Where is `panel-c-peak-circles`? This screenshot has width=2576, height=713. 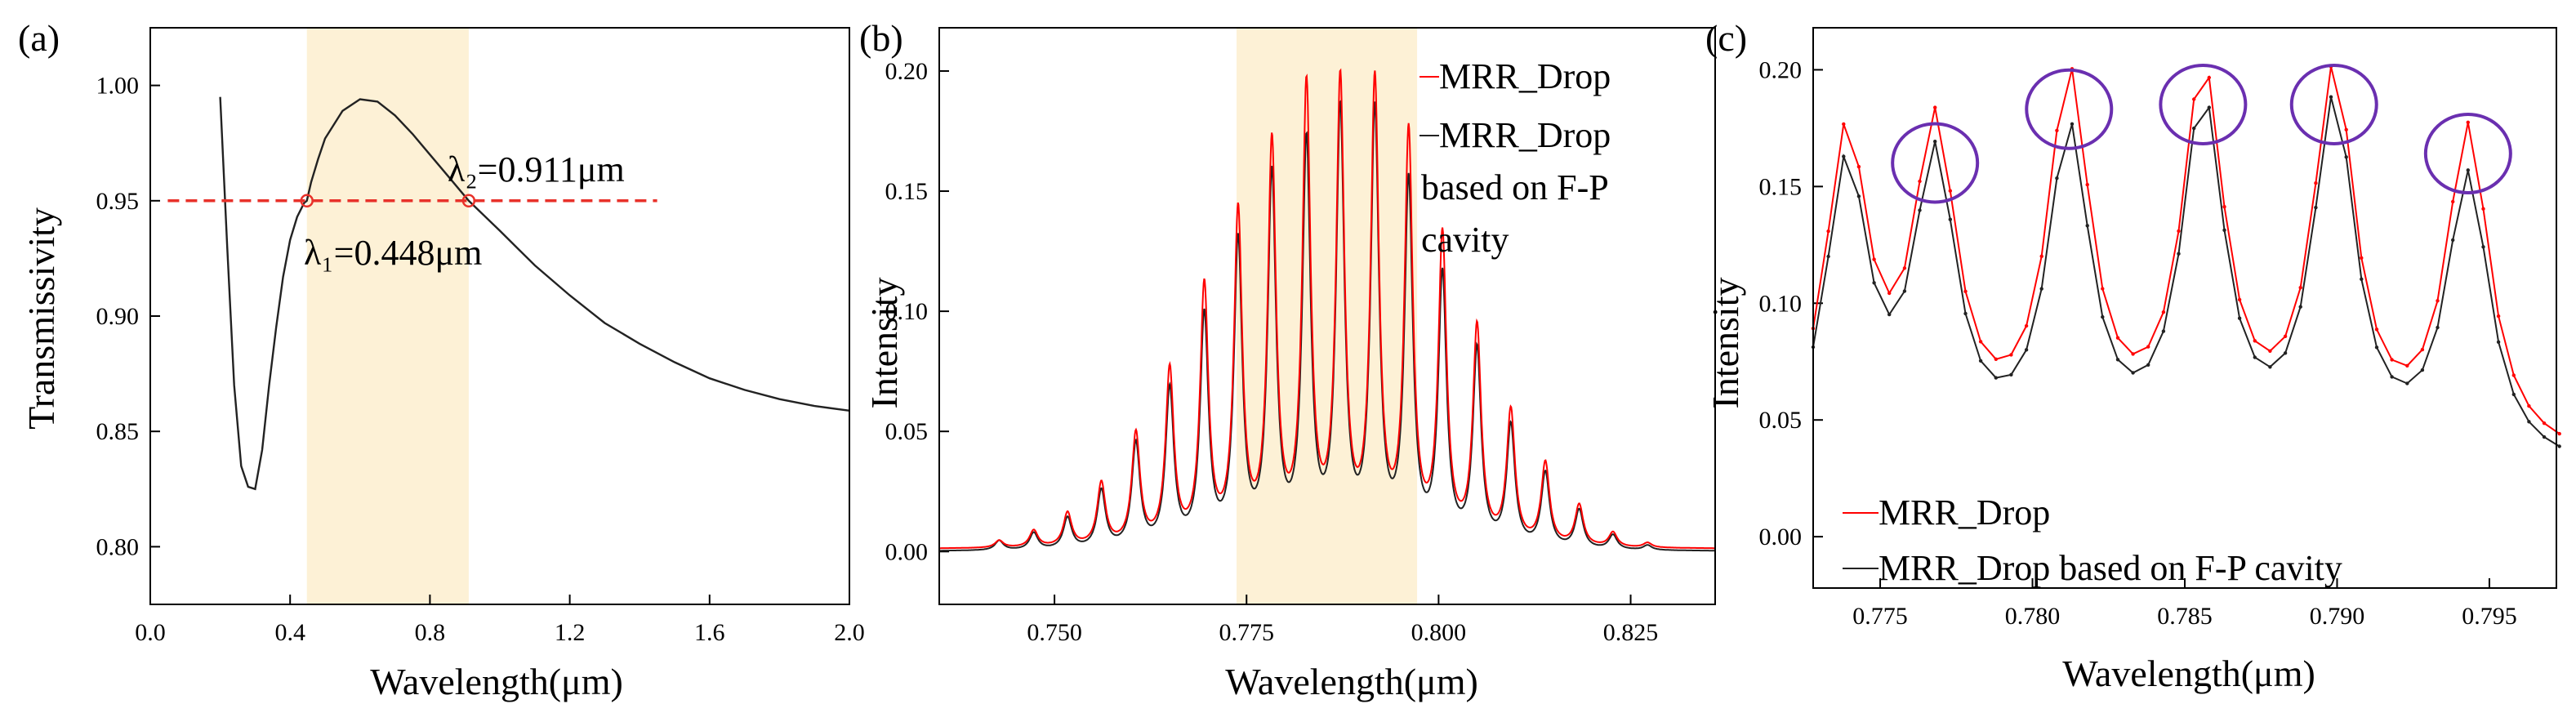 panel-c-peak-circles is located at coordinates (2201, 134).